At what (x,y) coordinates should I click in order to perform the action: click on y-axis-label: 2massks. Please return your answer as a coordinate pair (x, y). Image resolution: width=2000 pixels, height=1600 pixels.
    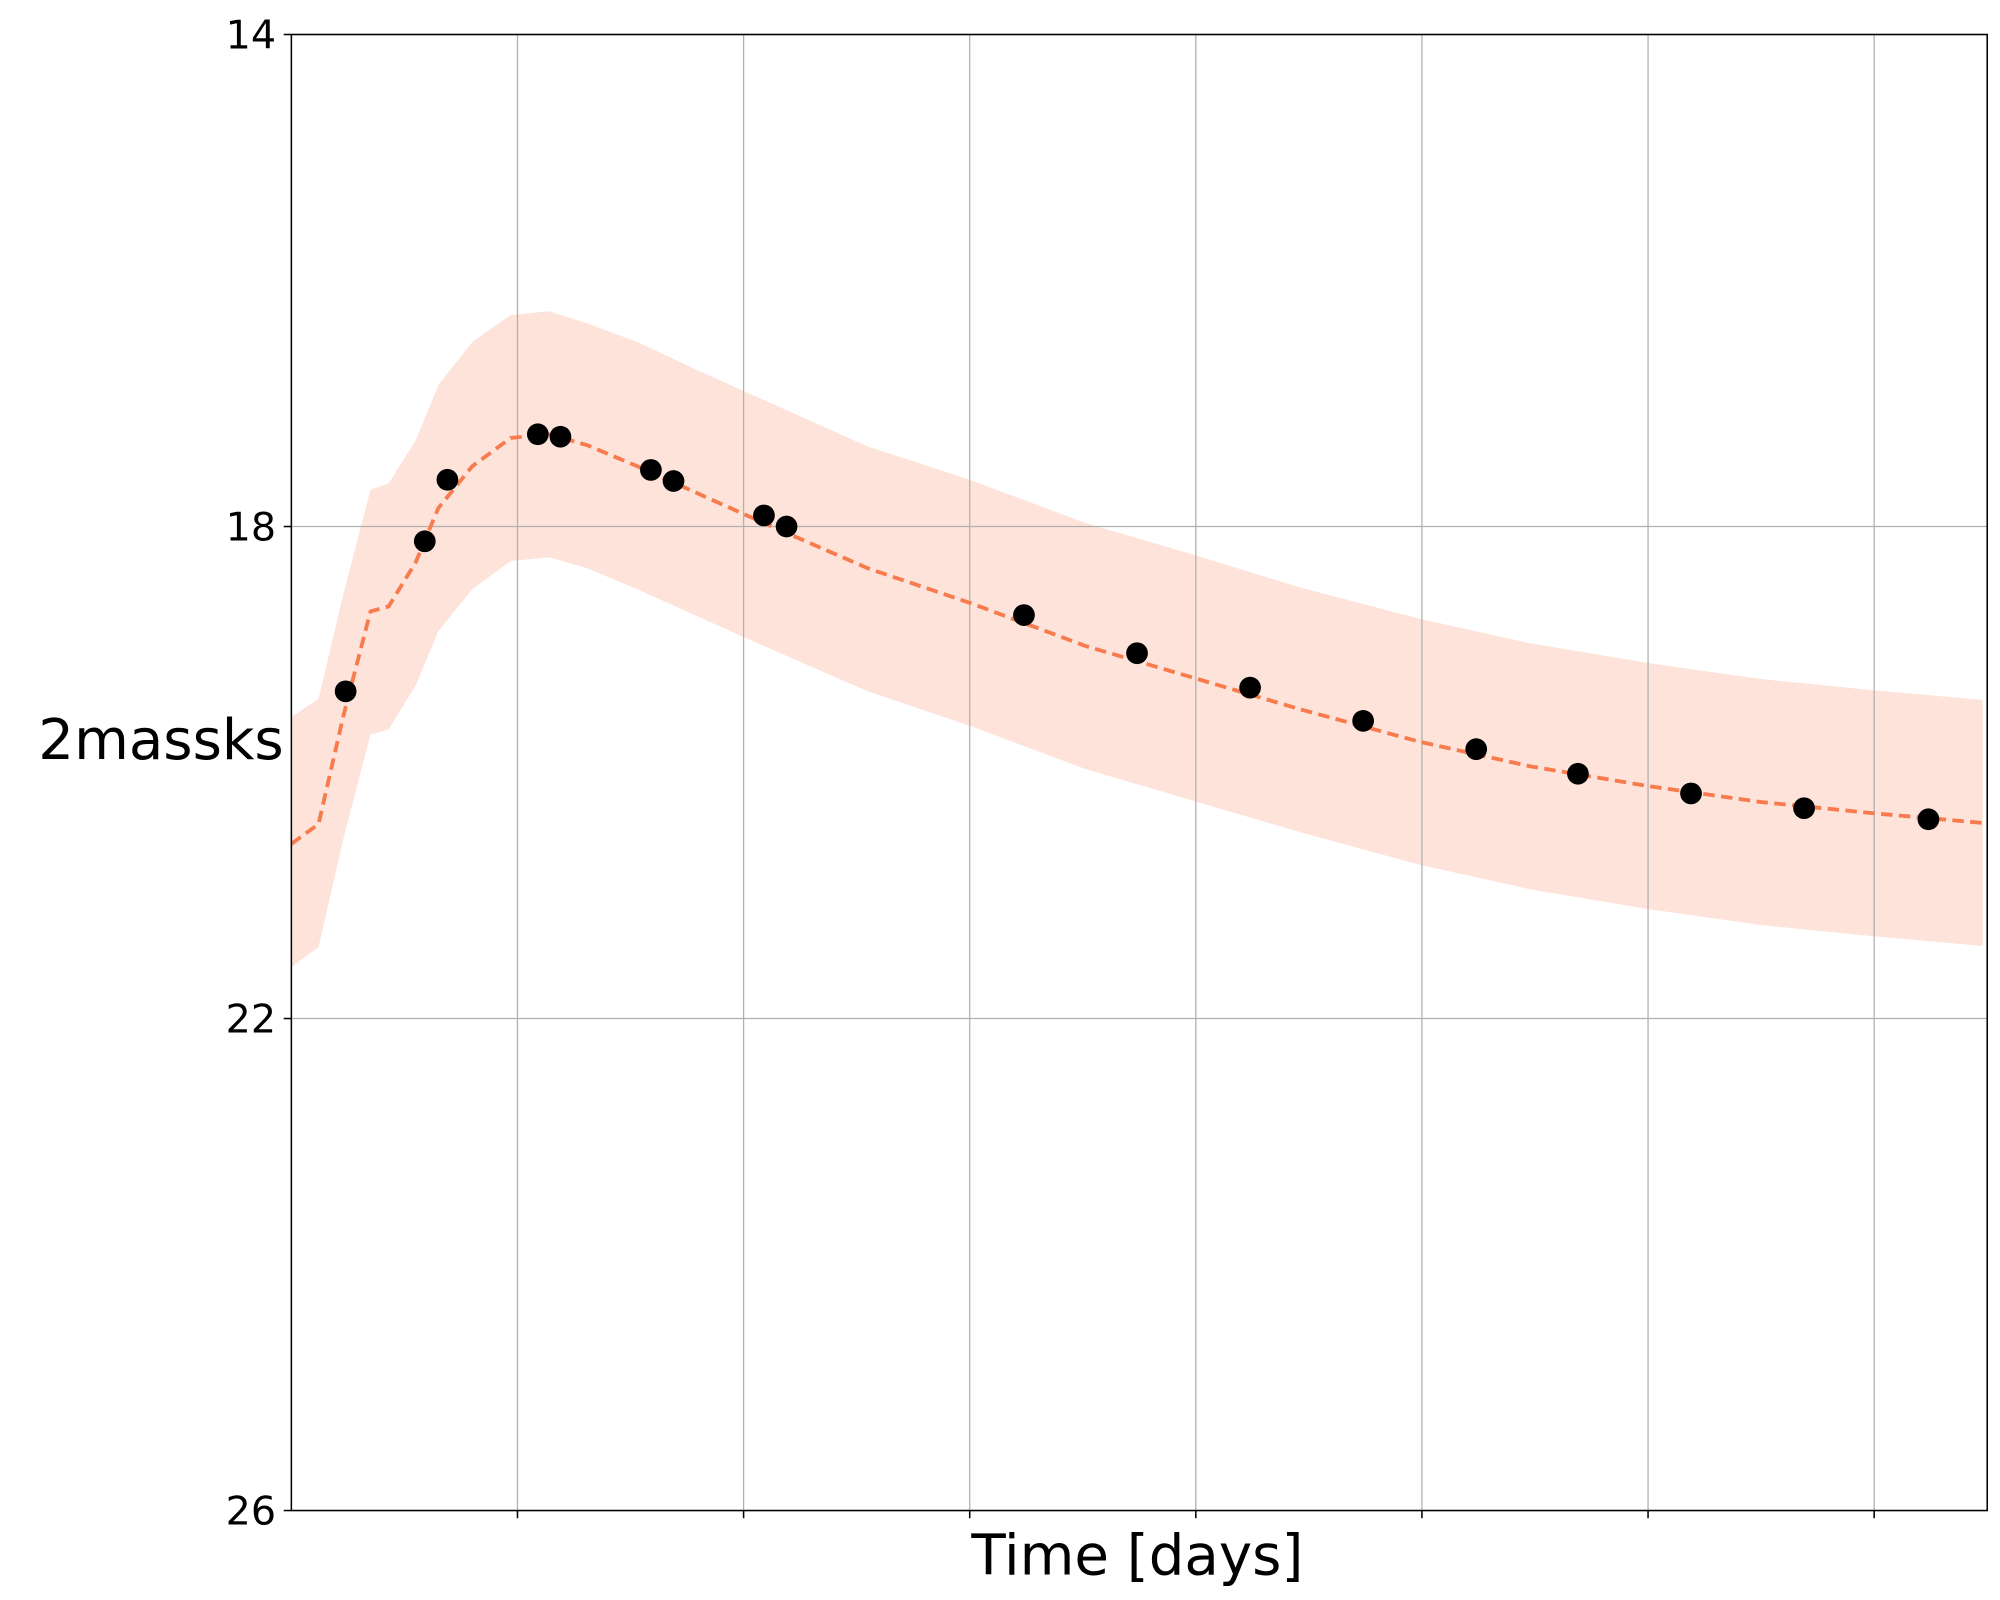
    Looking at the image, I should click on (160, 740).